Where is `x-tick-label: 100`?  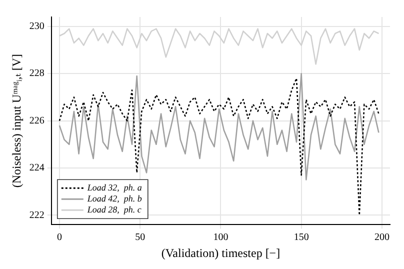 x-tick-label: 100 is located at coordinates (220, 238).